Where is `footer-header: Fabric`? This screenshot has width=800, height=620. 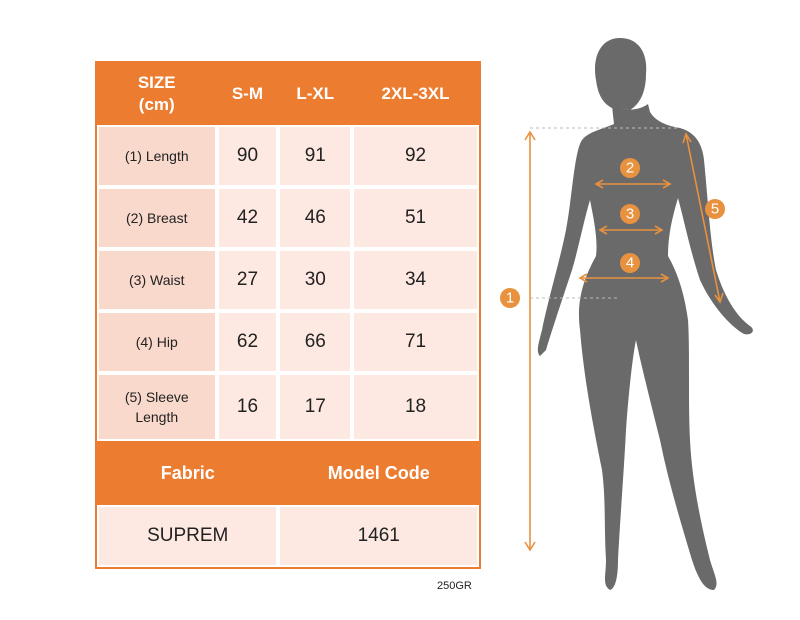
footer-header: Fabric is located at coordinates (188, 473).